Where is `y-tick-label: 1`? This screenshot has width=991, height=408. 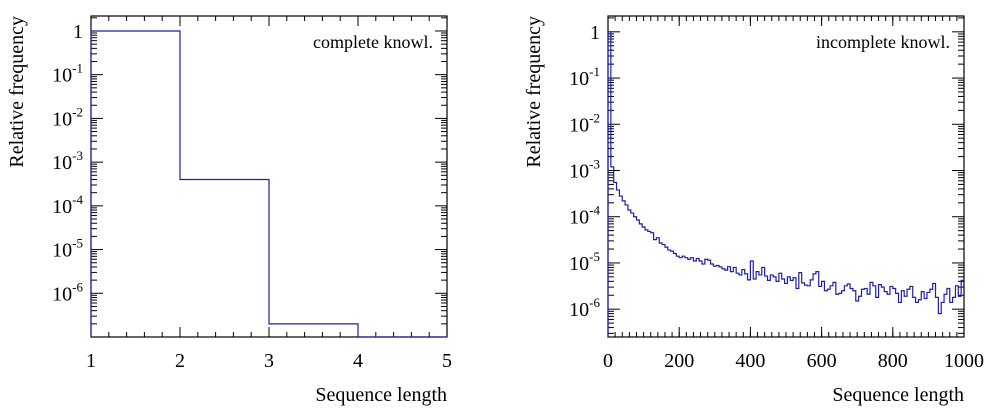 y-tick-label: 1 is located at coordinates (78, 32).